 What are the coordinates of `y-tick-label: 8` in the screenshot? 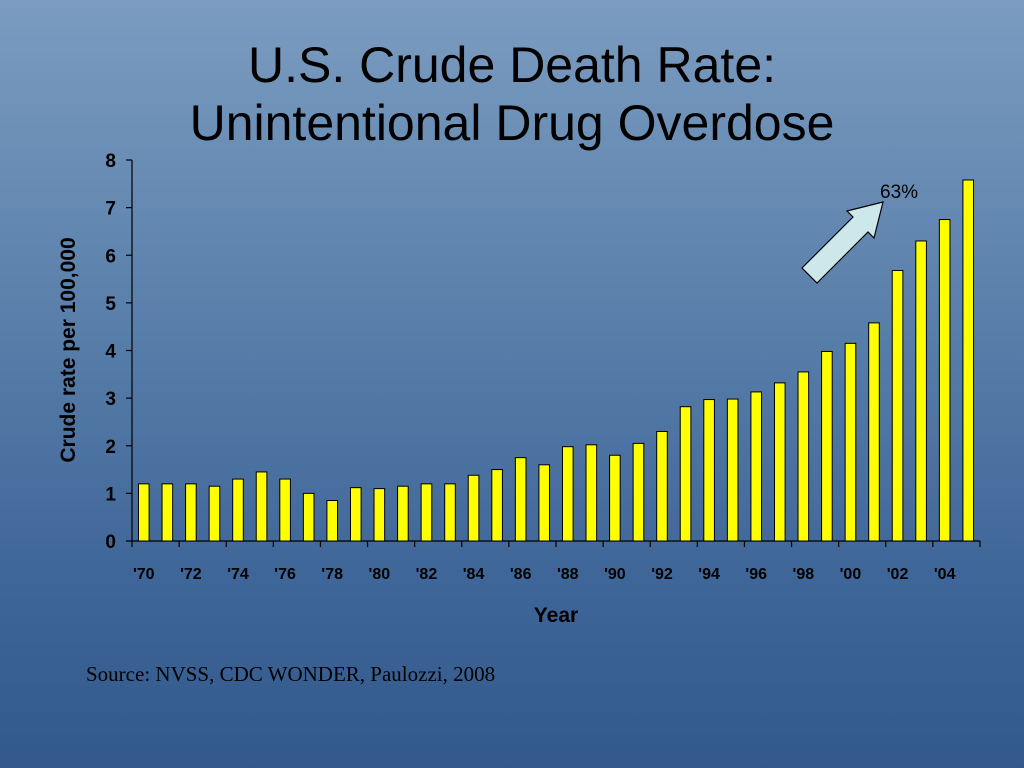 It's located at (110, 161).